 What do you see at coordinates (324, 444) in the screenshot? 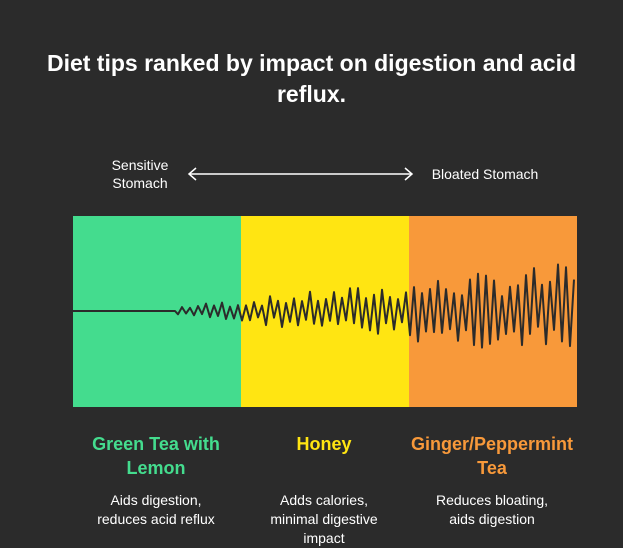
I see `item-label: Honey` at bounding box center [324, 444].